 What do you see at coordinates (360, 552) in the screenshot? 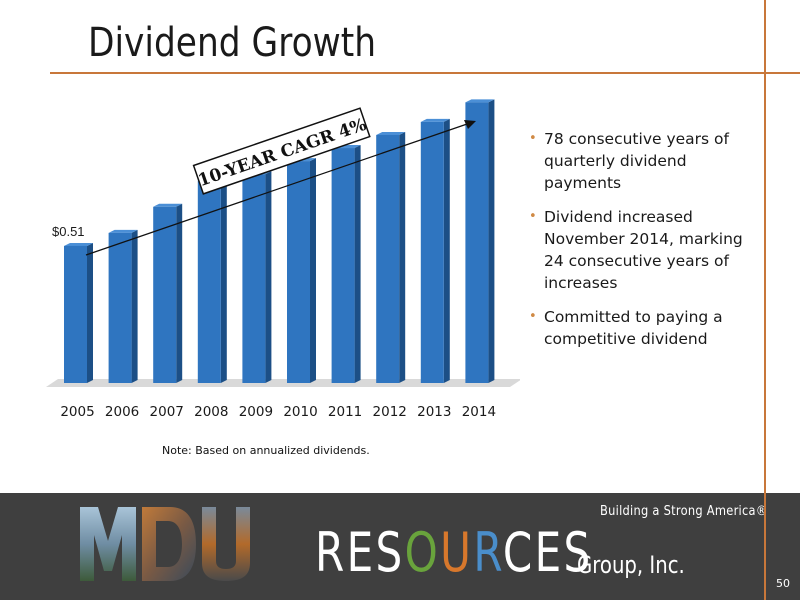
I see `company-name-part: RES` at bounding box center [360, 552].